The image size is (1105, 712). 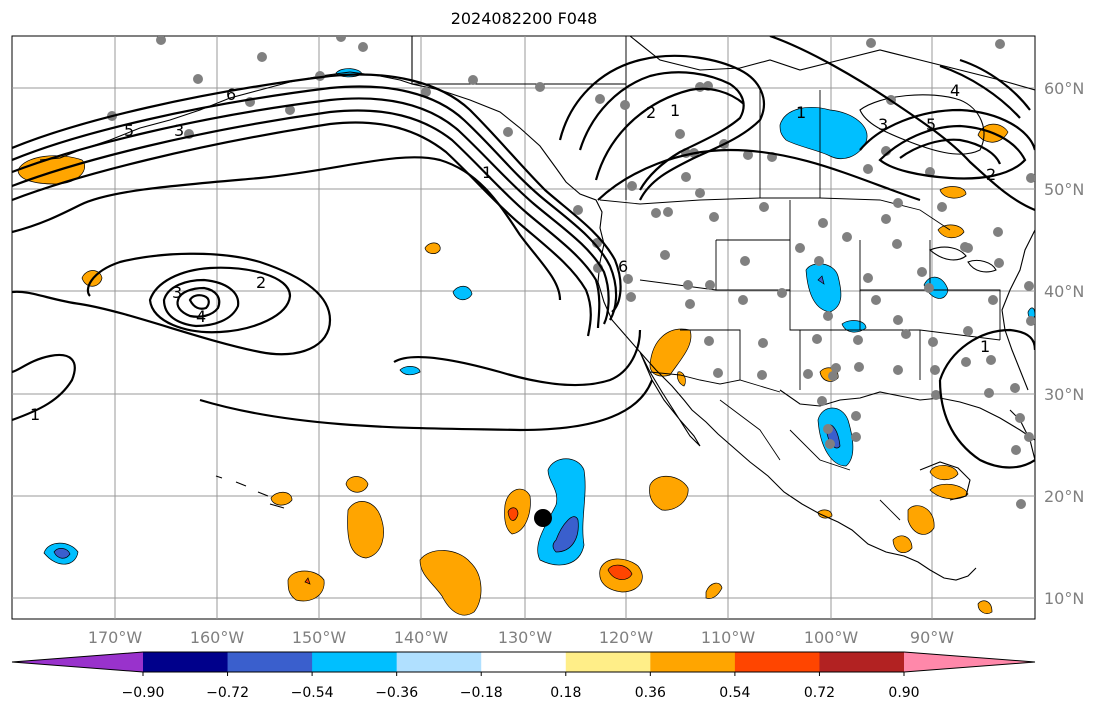 What do you see at coordinates (312, 693) in the screenshot?
I see `colorbar-tick-label: −0.54` at bounding box center [312, 693].